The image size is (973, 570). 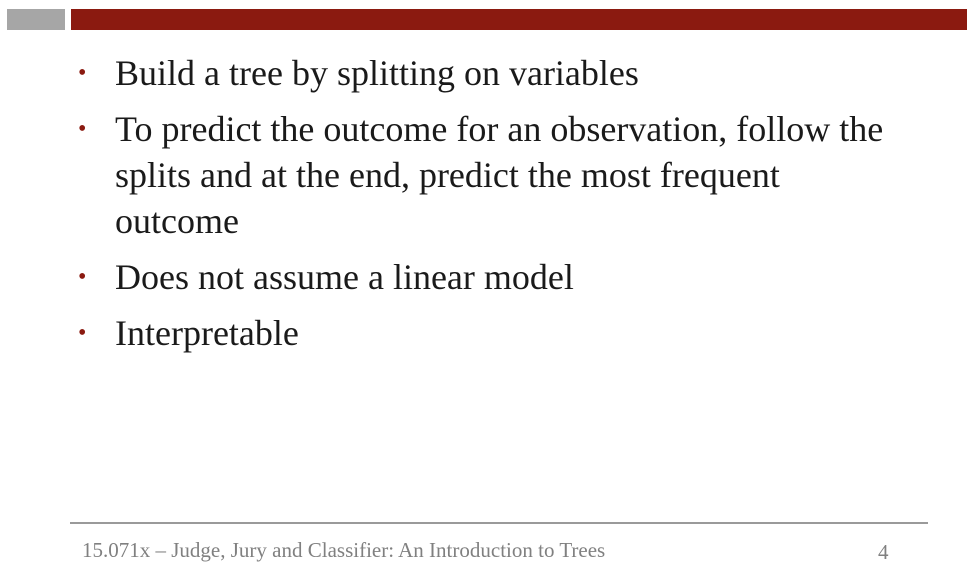 I want to click on bullet-text: Does not assume a linear model, so click(x=344, y=277).